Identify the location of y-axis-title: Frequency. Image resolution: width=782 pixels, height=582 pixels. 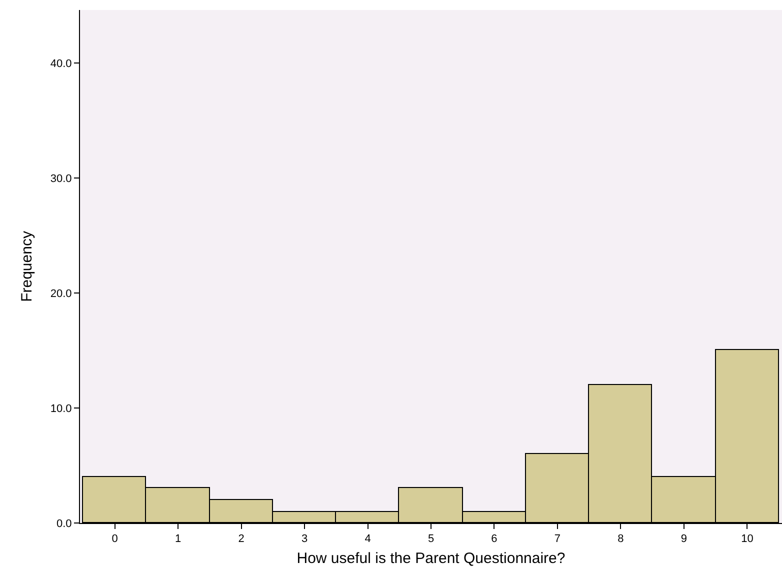
(27, 266).